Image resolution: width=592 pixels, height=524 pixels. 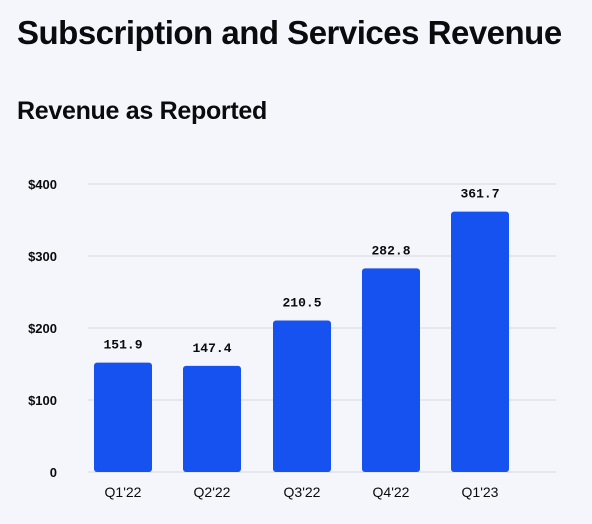 I want to click on chart-title: Subscription and Services Revenue, so click(x=289, y=32).